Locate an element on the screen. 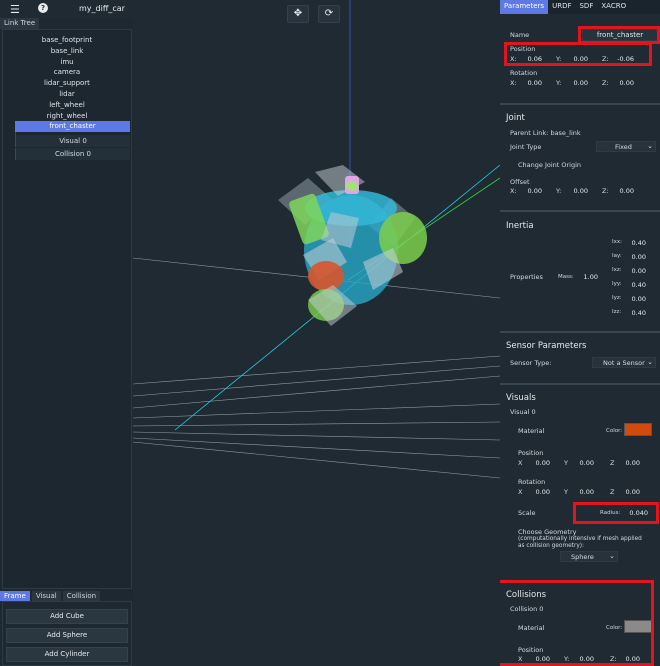 This screenshot has width=660, height=666. visual-rotation-x: 0.00 is located at coordinates (542, 492).